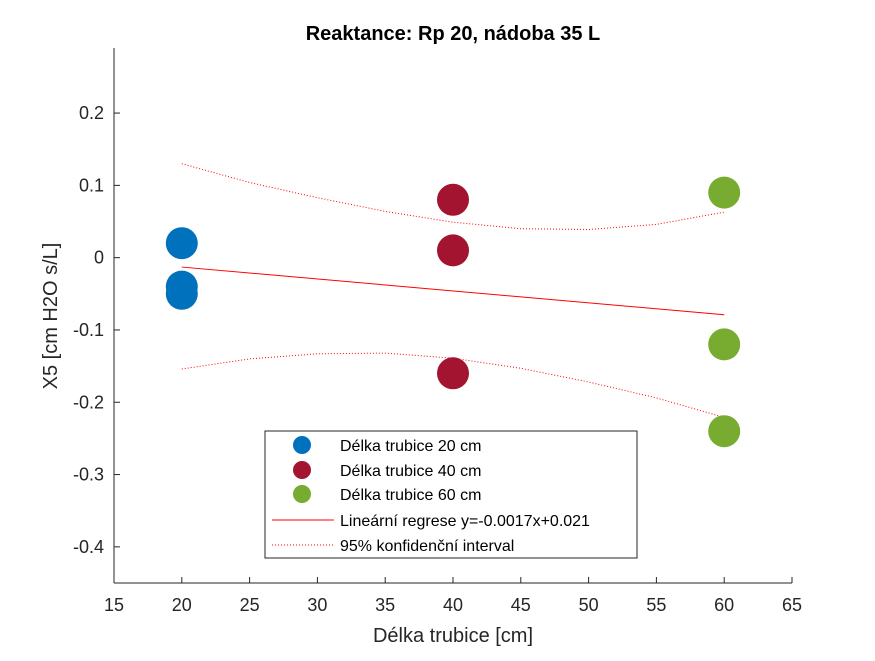 The height and width of the screenshot is (661, 875). I want to click on legend-label-confidence: 95% konfidenční interval, so click(427, 546).